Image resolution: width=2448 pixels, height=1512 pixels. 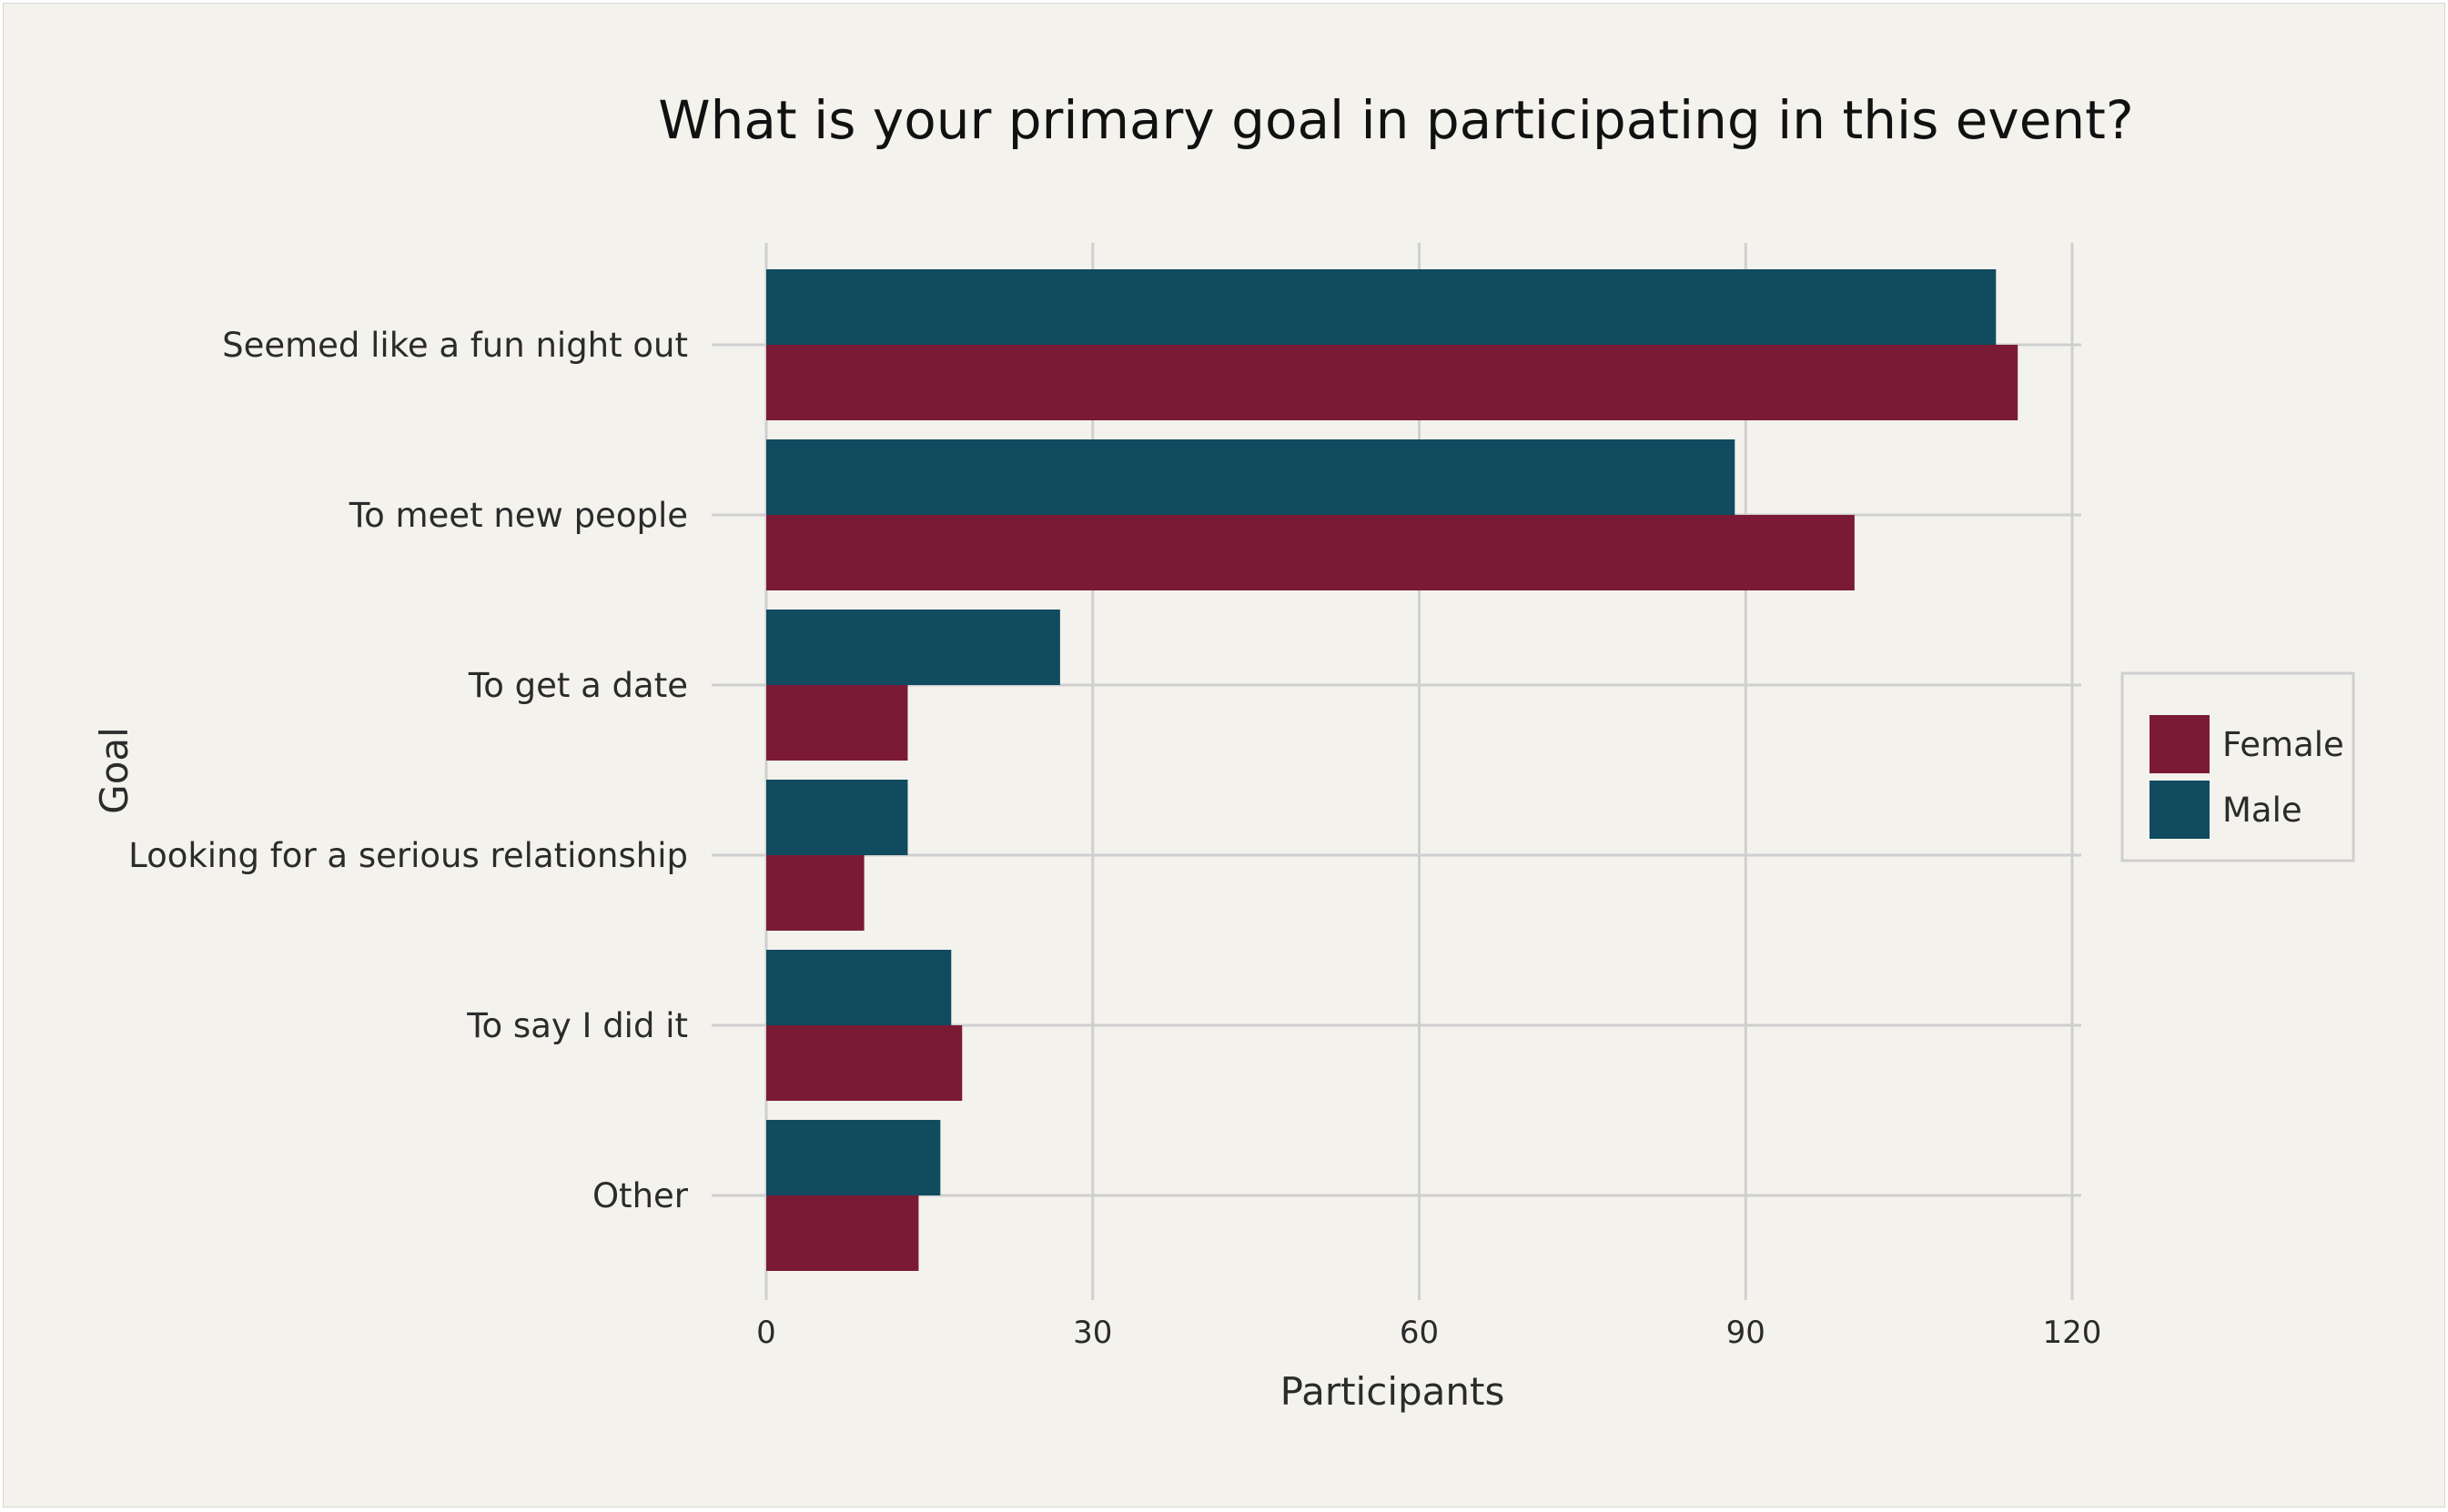 I want to click on x-tick-label: 0, so click(x=766, y=1333).